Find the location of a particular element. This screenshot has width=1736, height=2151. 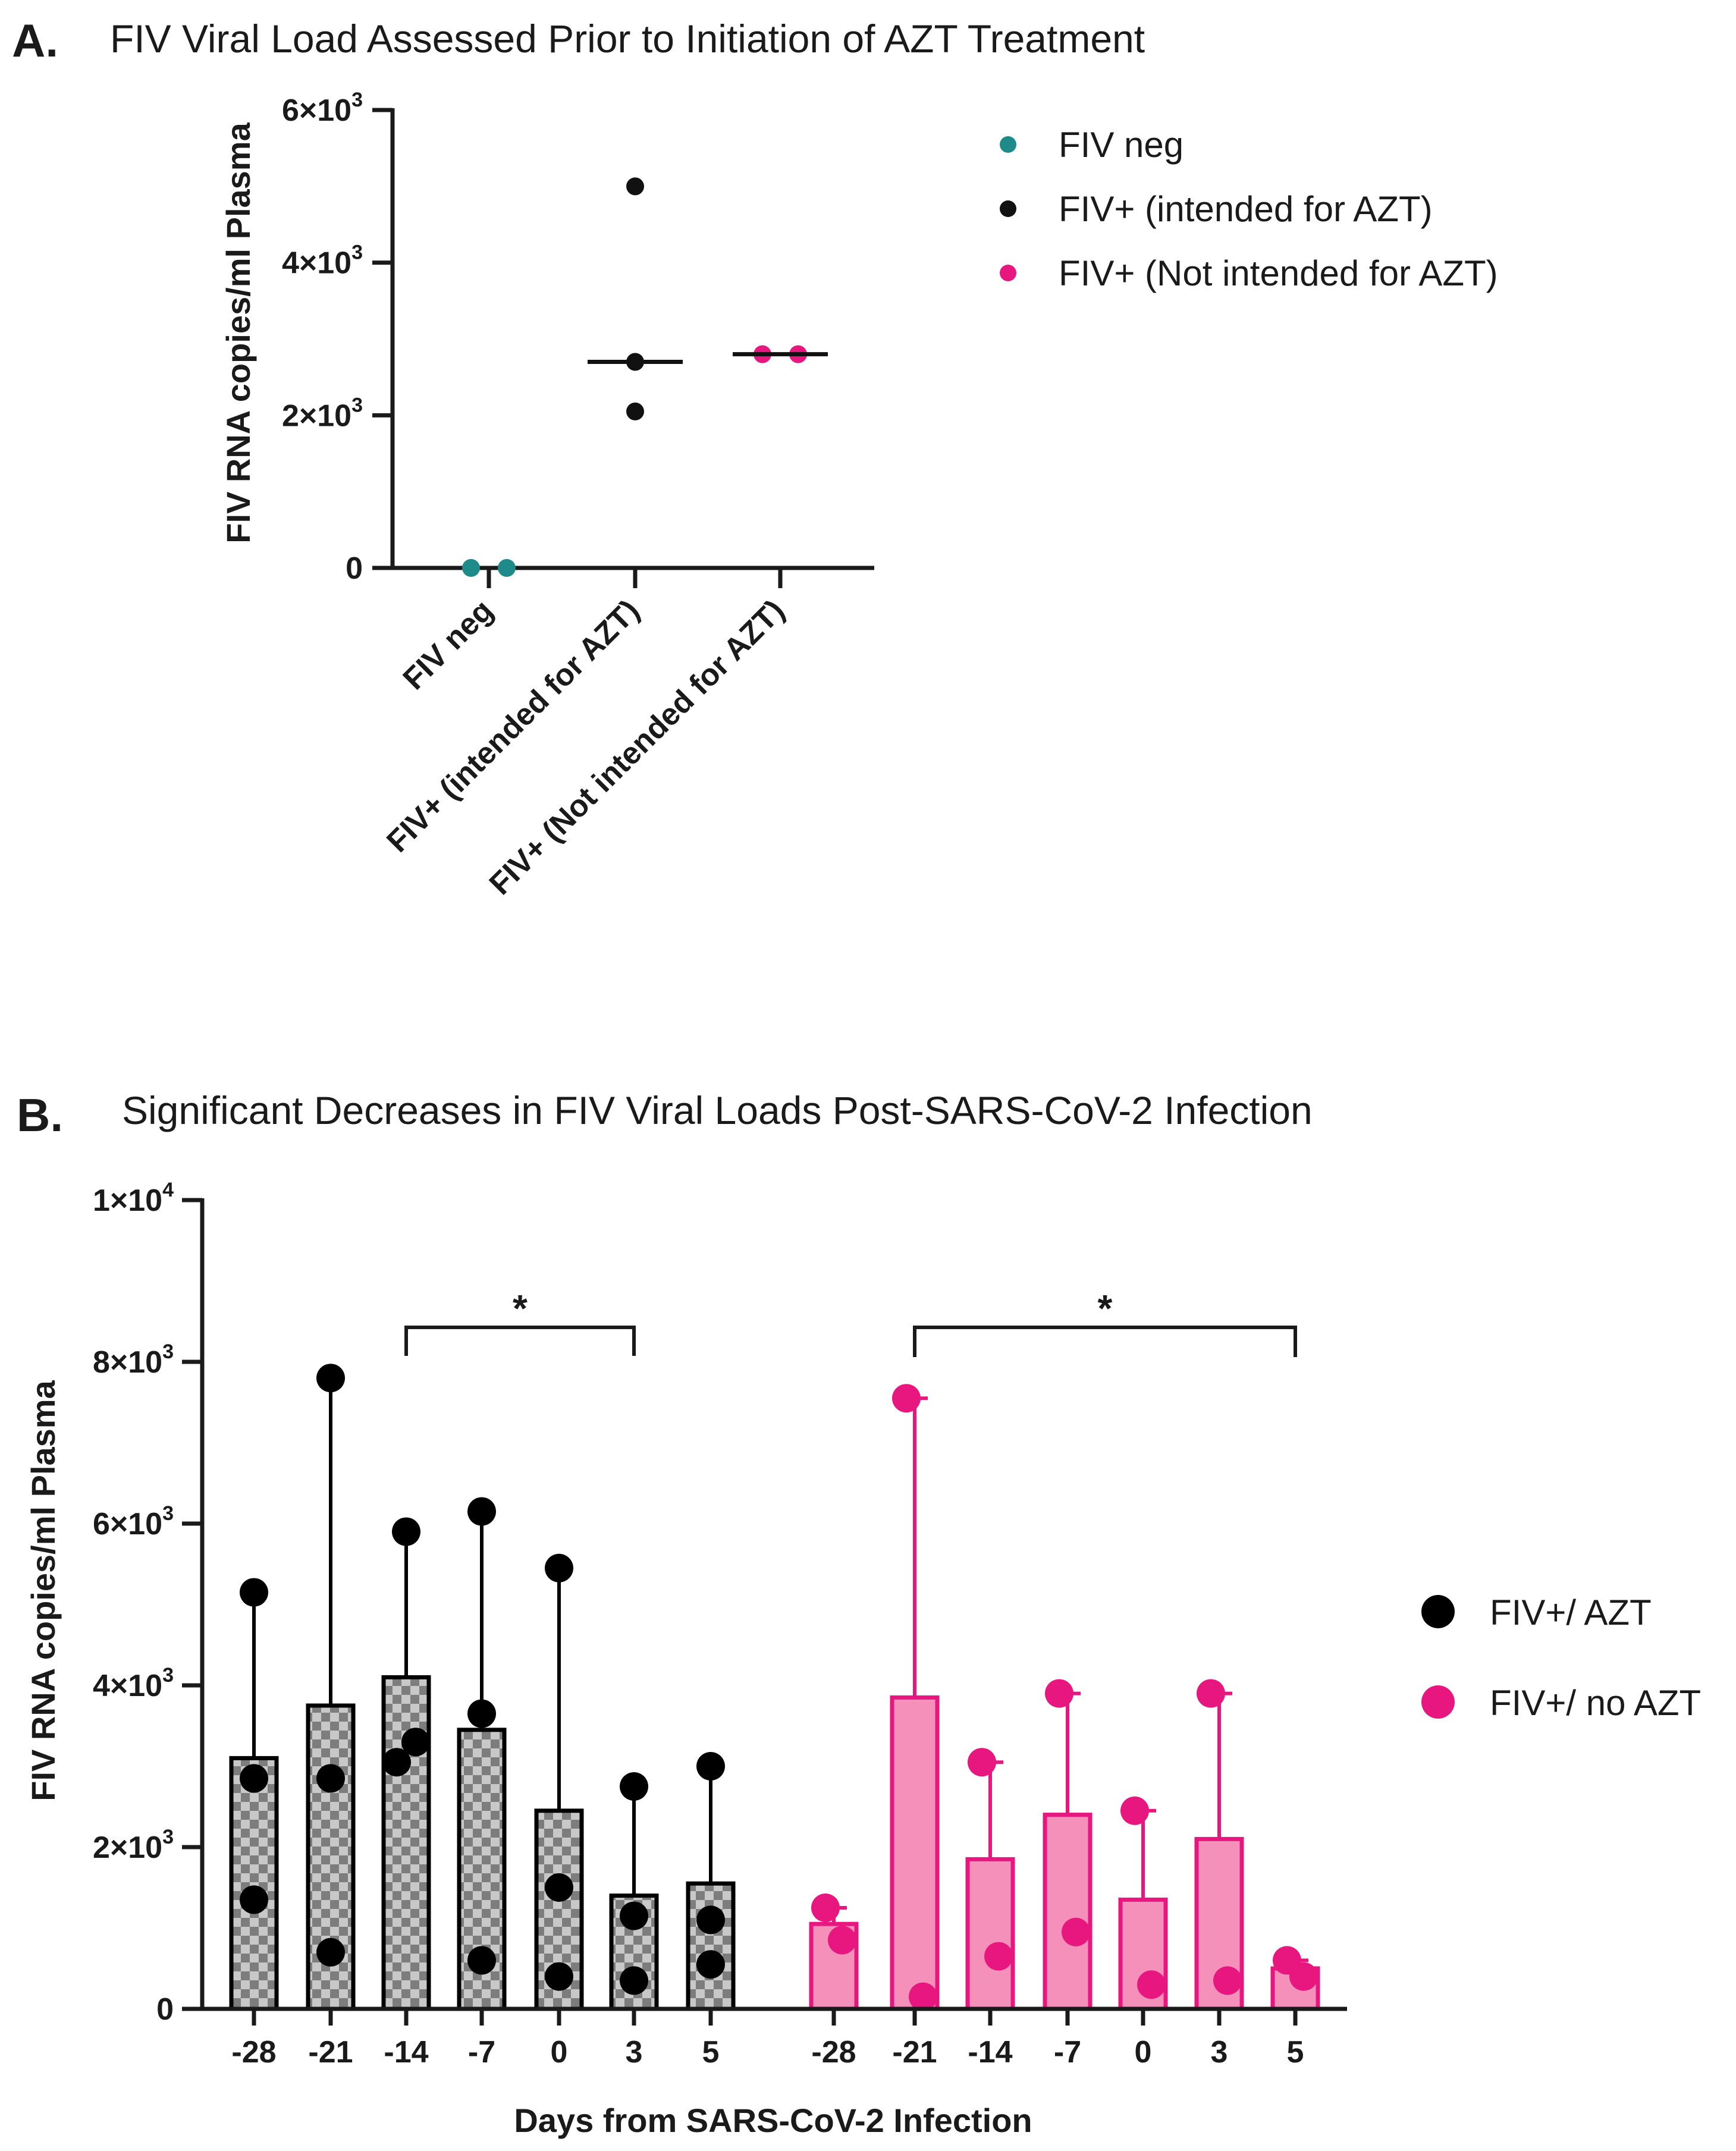

panel-b-label: B. is located at coordinates (40, 1115).